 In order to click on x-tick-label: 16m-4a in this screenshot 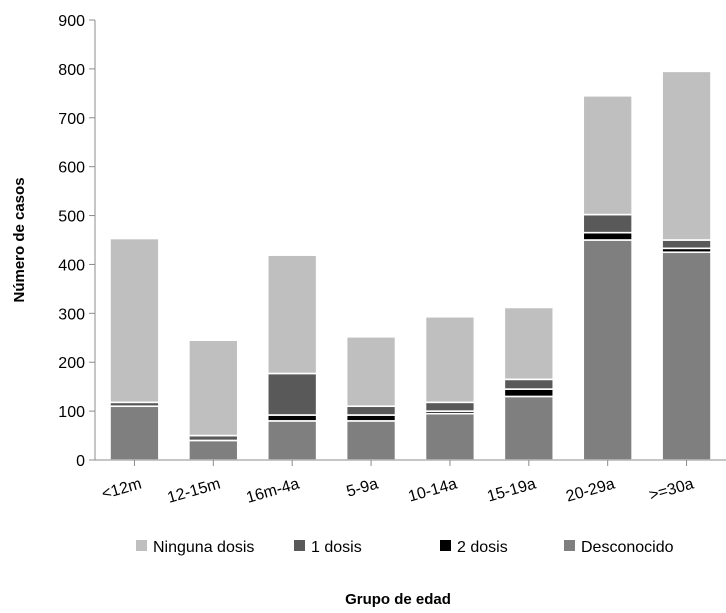, I will do `click(272, 490)`.